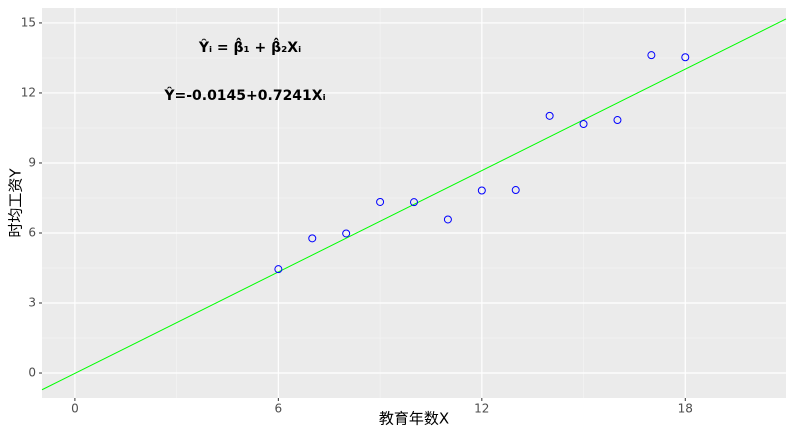 This screenshot has width=792, height=432. I want to click on y-tick-label: 9, so click(32, 162).